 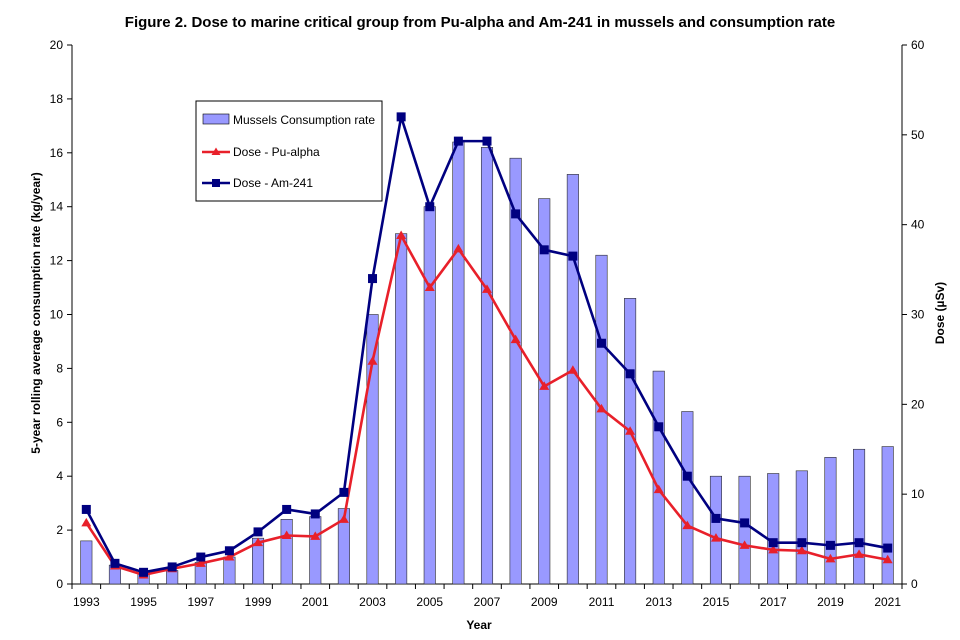 I want to click on legend-label-pu-alpha: Dose - Pu-alpha, so click(x=276, y=152).